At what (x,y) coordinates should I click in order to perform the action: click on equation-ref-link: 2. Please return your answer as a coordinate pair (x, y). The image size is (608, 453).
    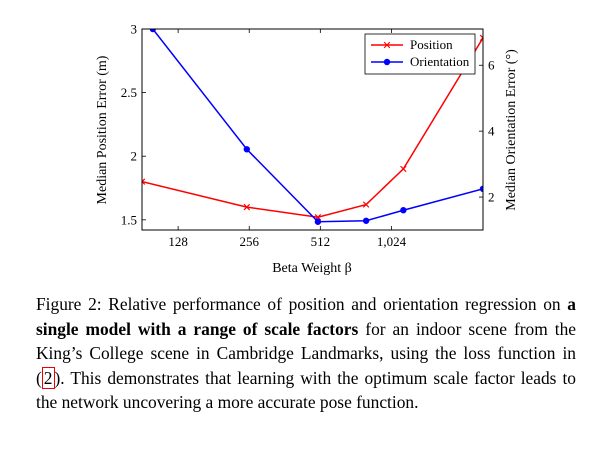
    Looking at the image, I should click on (48, 377).